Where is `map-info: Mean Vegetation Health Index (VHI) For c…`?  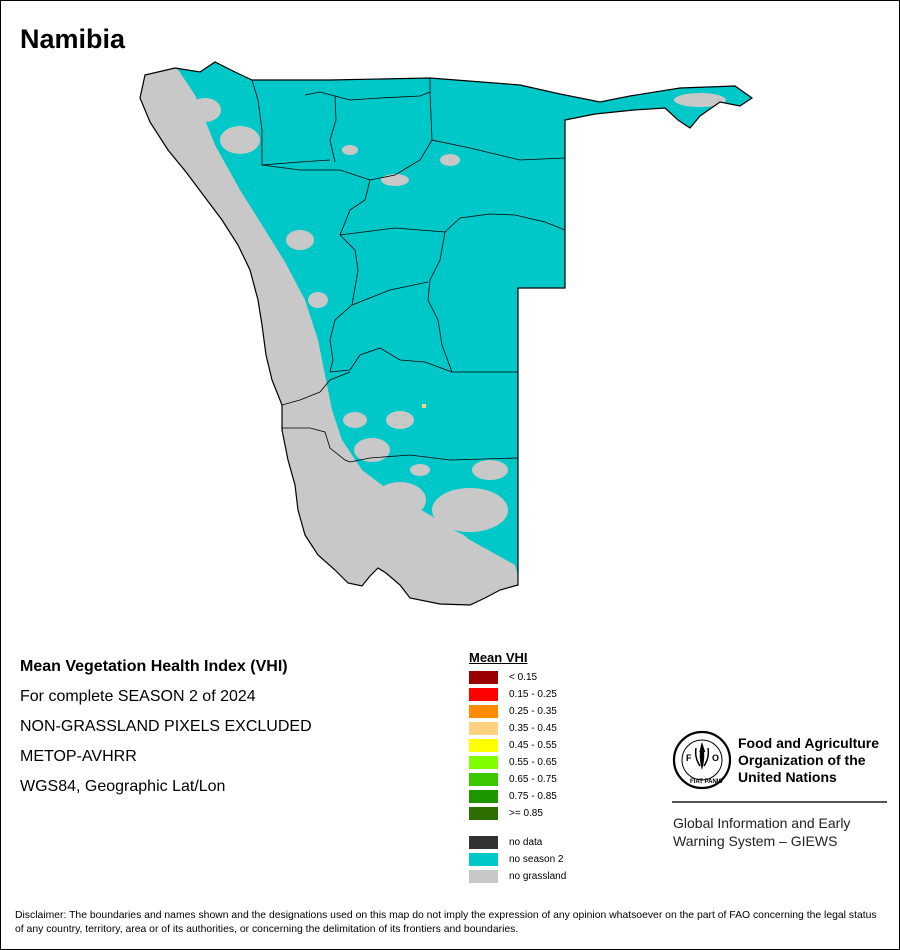
map-info: Mean Vegetation Health Index (VHI) For c… is located at coordinates (166, 731).